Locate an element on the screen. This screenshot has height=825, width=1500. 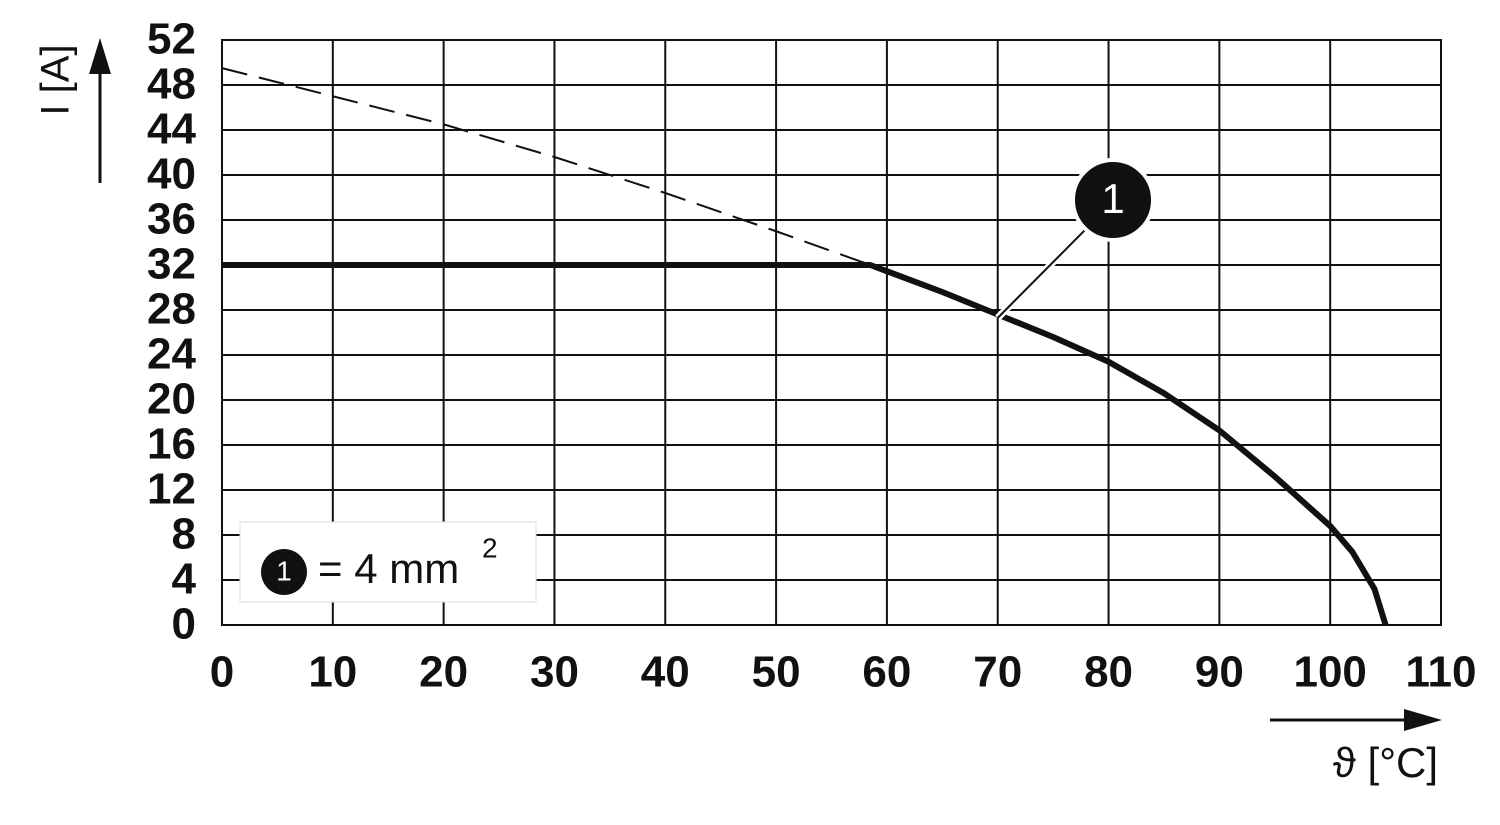
y-tick-label: 24 is located at coordinates (171, 354).